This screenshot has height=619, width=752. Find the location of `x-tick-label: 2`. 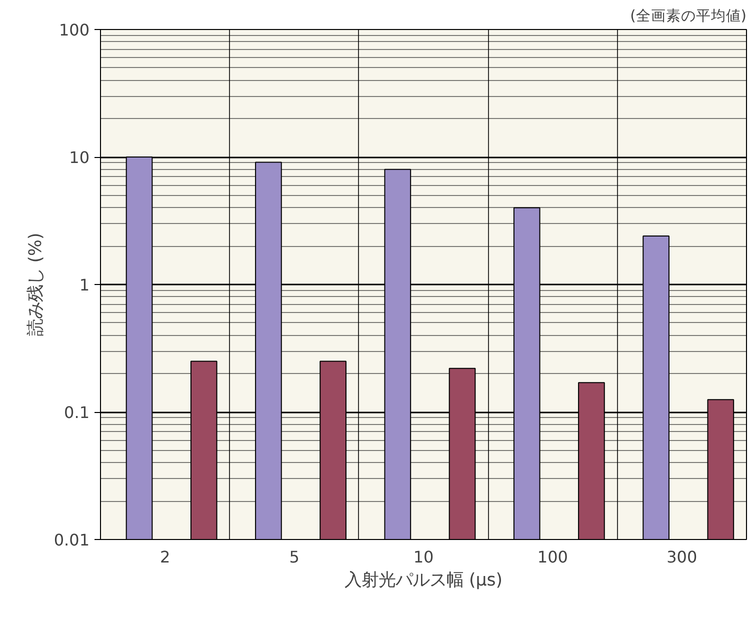

x-tick-label: 2 is located at coordinates (165, 557).